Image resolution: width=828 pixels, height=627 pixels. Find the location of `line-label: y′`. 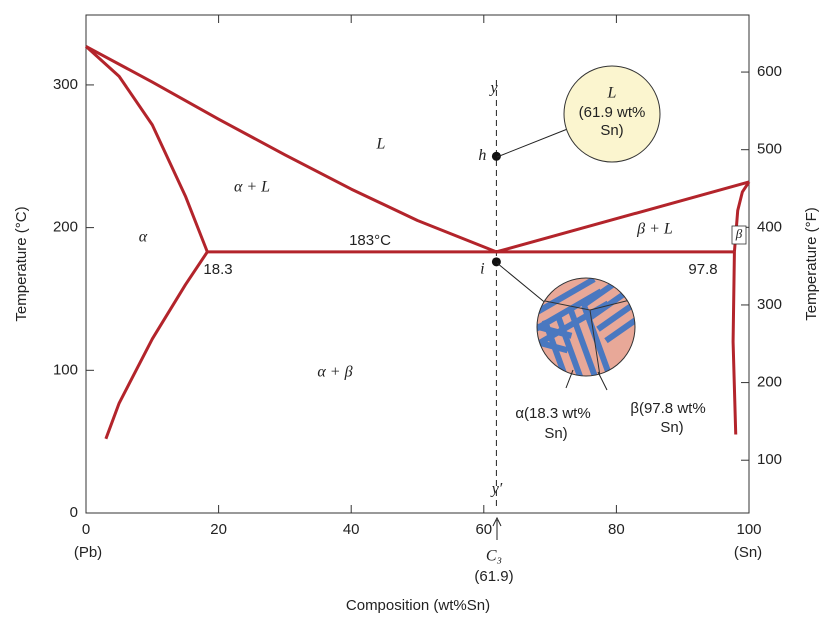

line-label: y′ is located at coordinates (496, 489).